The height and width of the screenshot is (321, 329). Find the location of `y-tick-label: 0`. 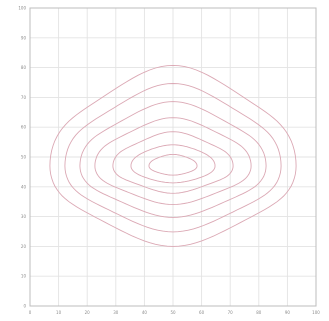

y-tick-label: 0 is located at coordinates (24, 306).